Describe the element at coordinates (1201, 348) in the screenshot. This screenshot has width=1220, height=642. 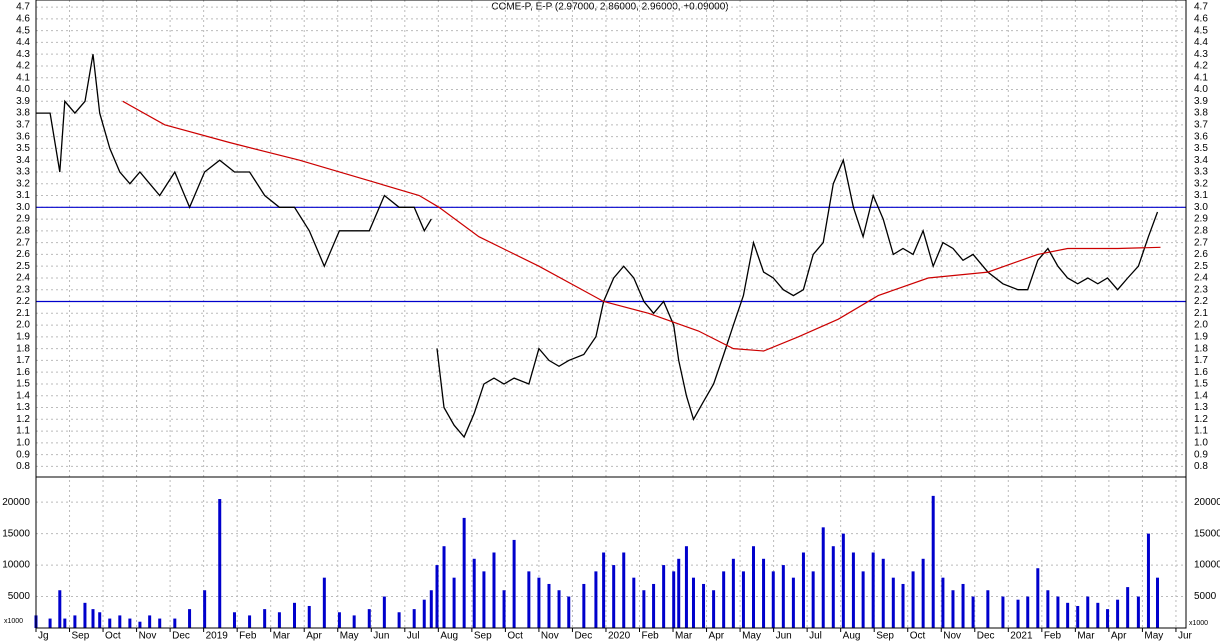
I see `y-tick-label-right: 1.8` at that location.